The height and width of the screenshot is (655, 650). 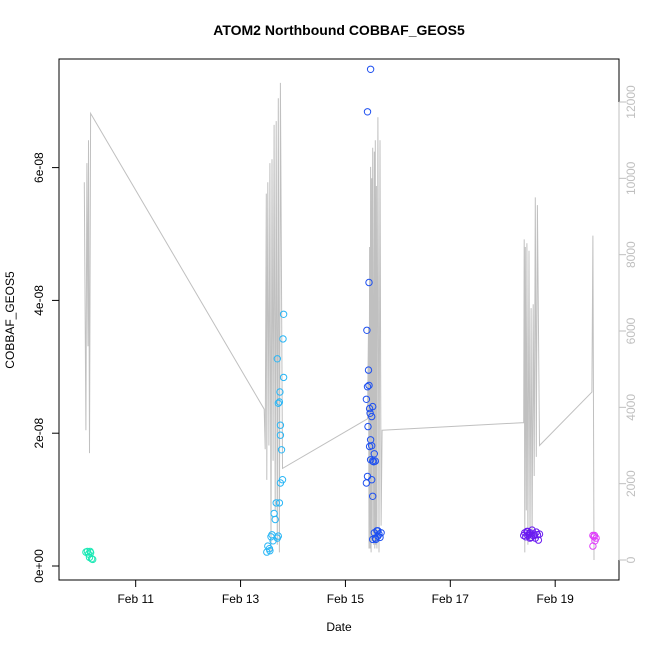 I want to click on secondary-y-tick-label: 4000, so click(x=631, y=407).